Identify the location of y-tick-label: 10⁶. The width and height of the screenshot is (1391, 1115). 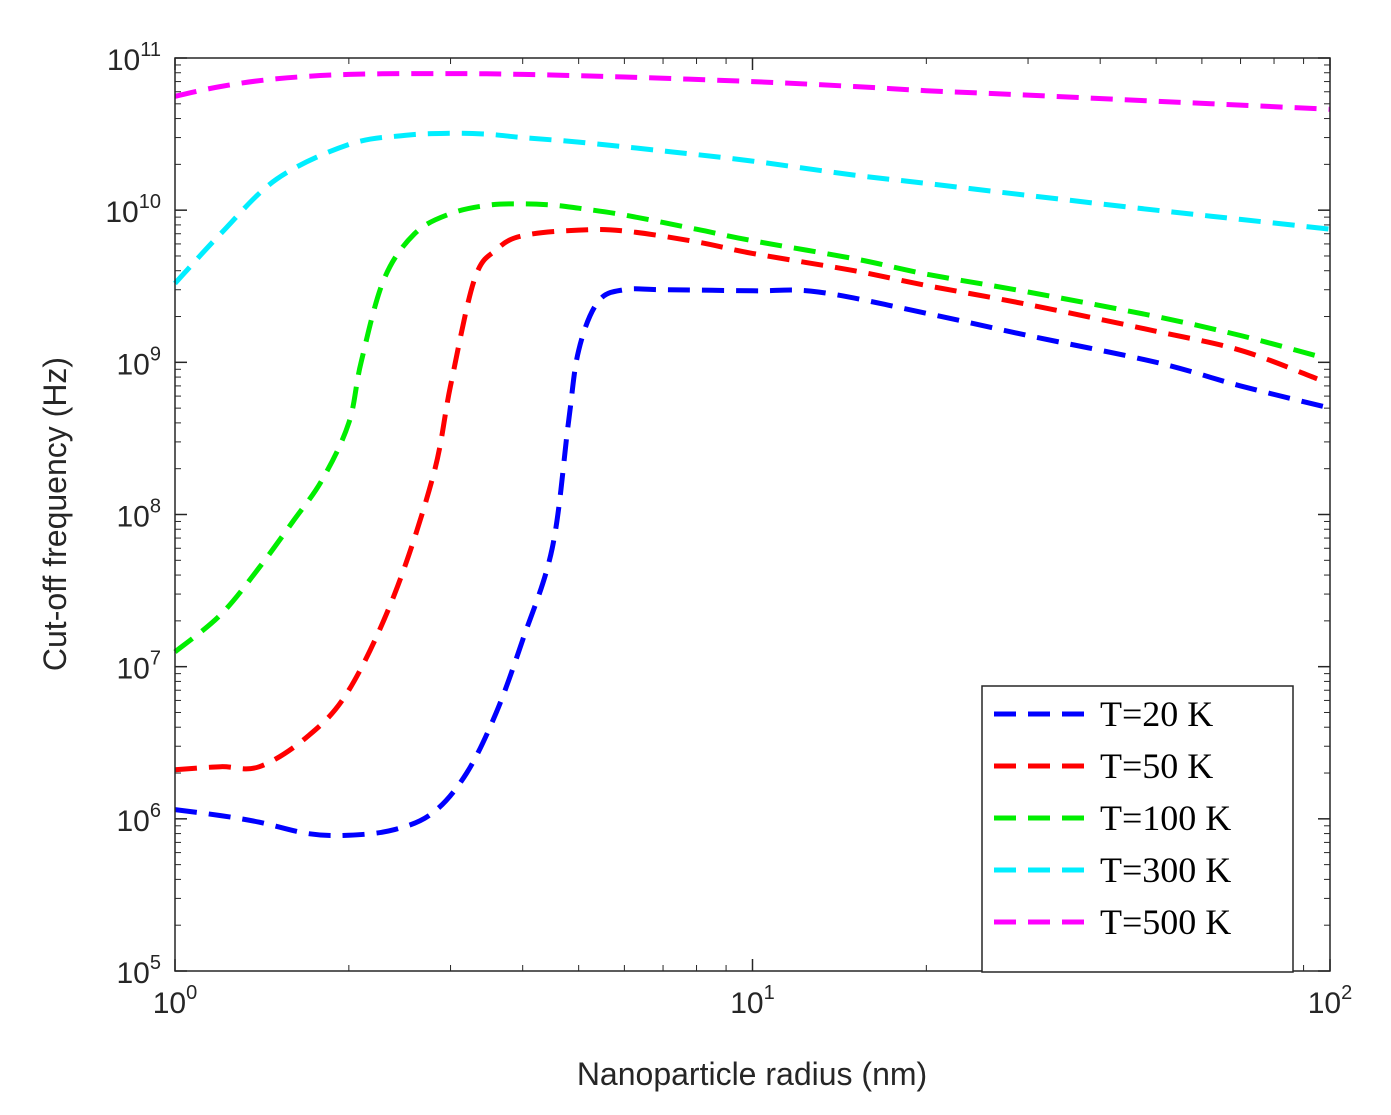
(139, 819).